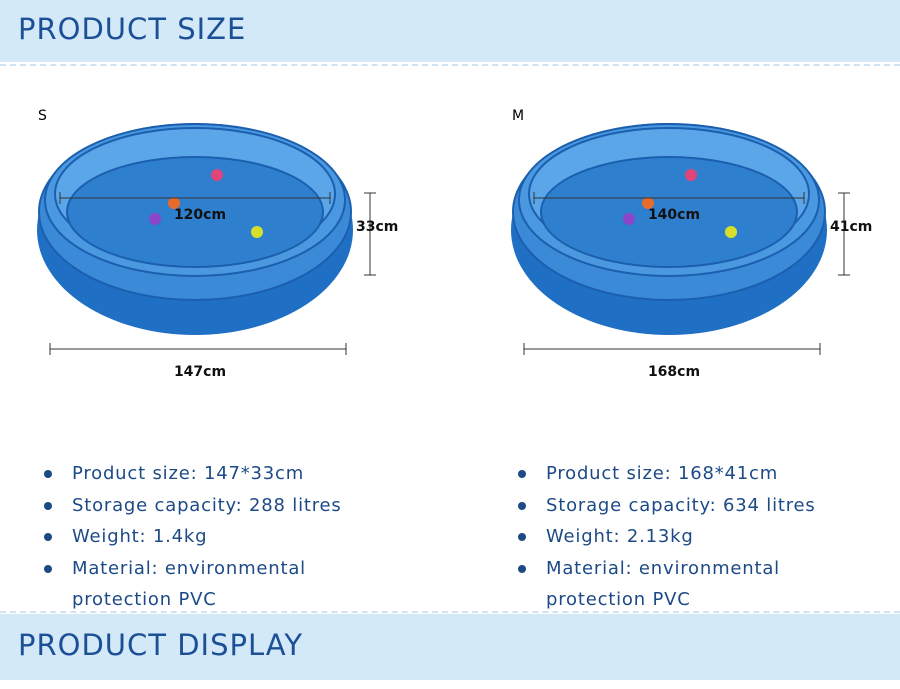 The height and width of the screenshot is (689, 900). What do you see at coordinates (696, 474) in the screenshot?
I see `spec-item: Product size: 168*41cm` at bounding box center [696, 474].